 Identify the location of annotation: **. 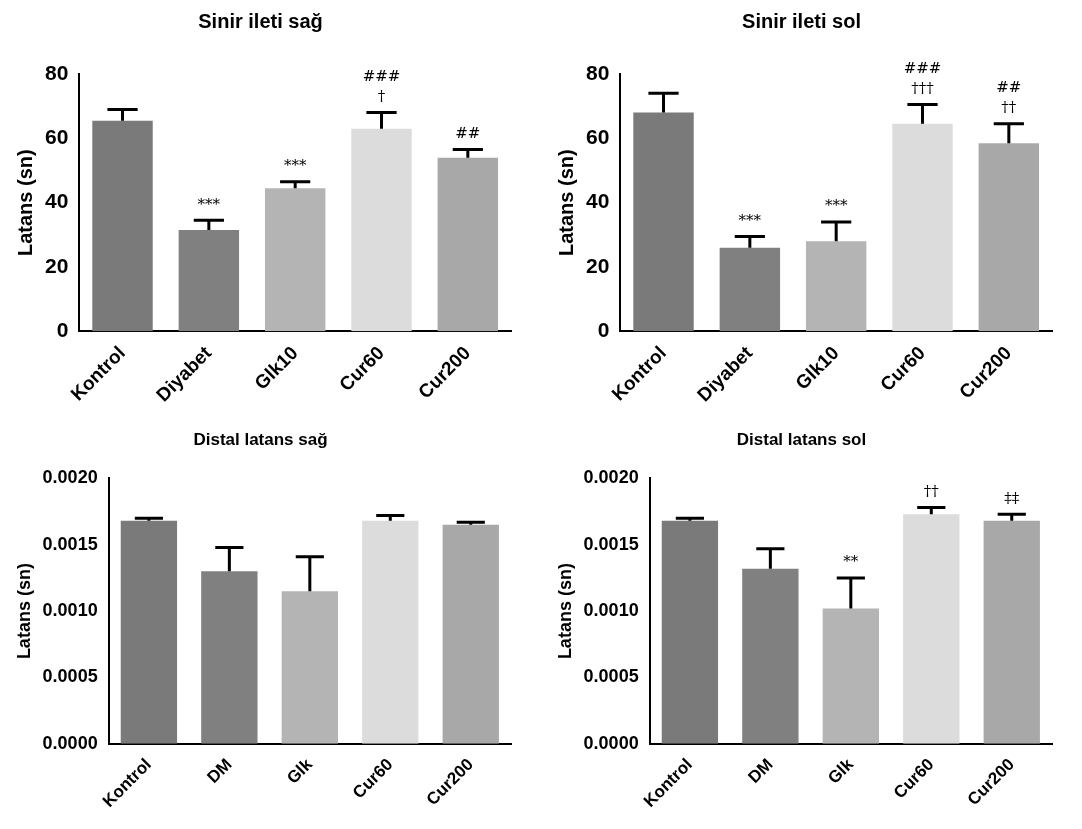
(851, 561).